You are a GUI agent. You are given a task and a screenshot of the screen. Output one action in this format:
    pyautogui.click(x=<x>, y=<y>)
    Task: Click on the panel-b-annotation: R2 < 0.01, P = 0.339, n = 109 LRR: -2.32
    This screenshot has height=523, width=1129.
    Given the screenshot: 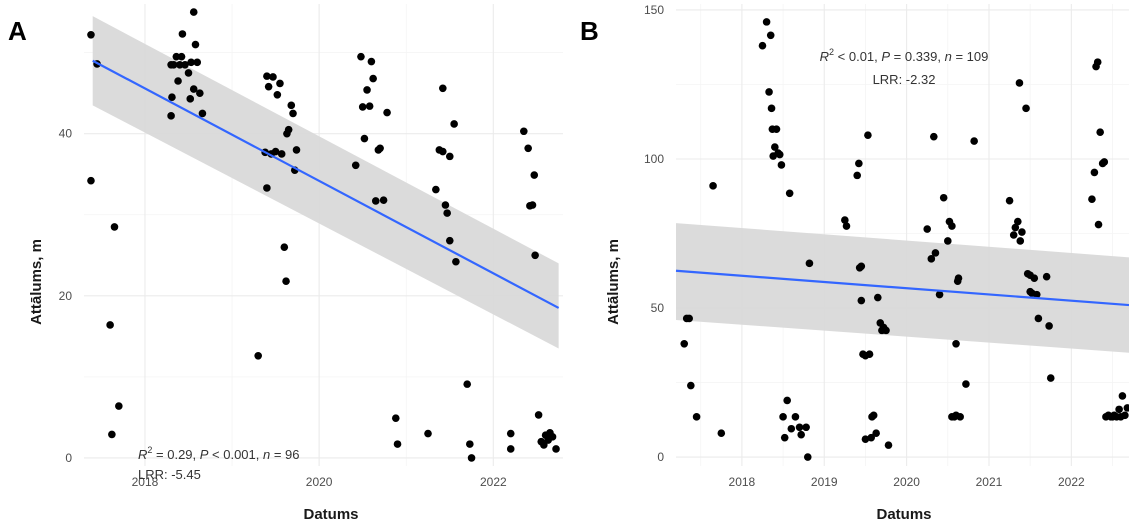 What is the action you would take?
    pyautogui.click(x=904, y=67)
    